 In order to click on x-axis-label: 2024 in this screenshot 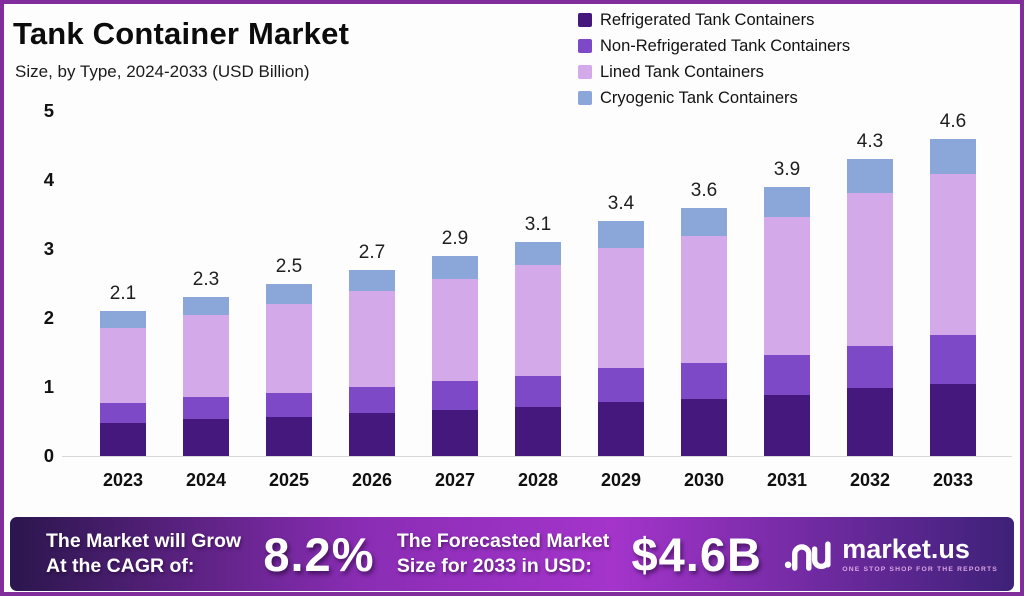, I will do `click(206, 480)`.